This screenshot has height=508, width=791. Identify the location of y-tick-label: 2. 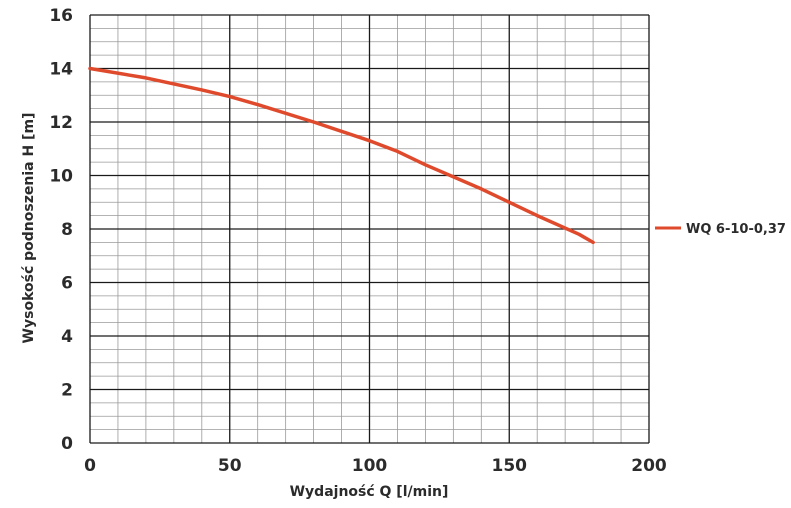
(67, 391).